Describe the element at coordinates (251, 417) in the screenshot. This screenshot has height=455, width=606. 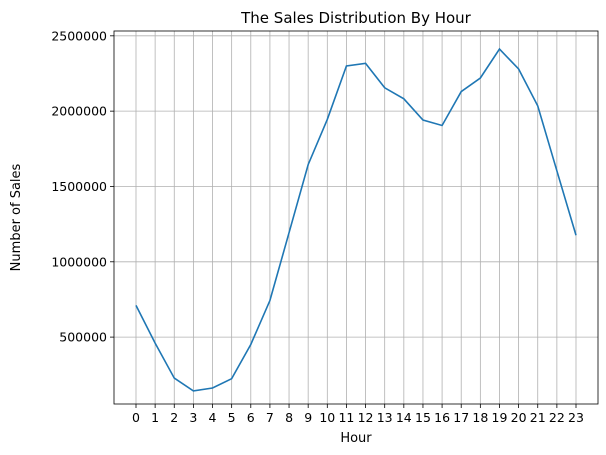
I see `x-tick-label: 6` at that location.